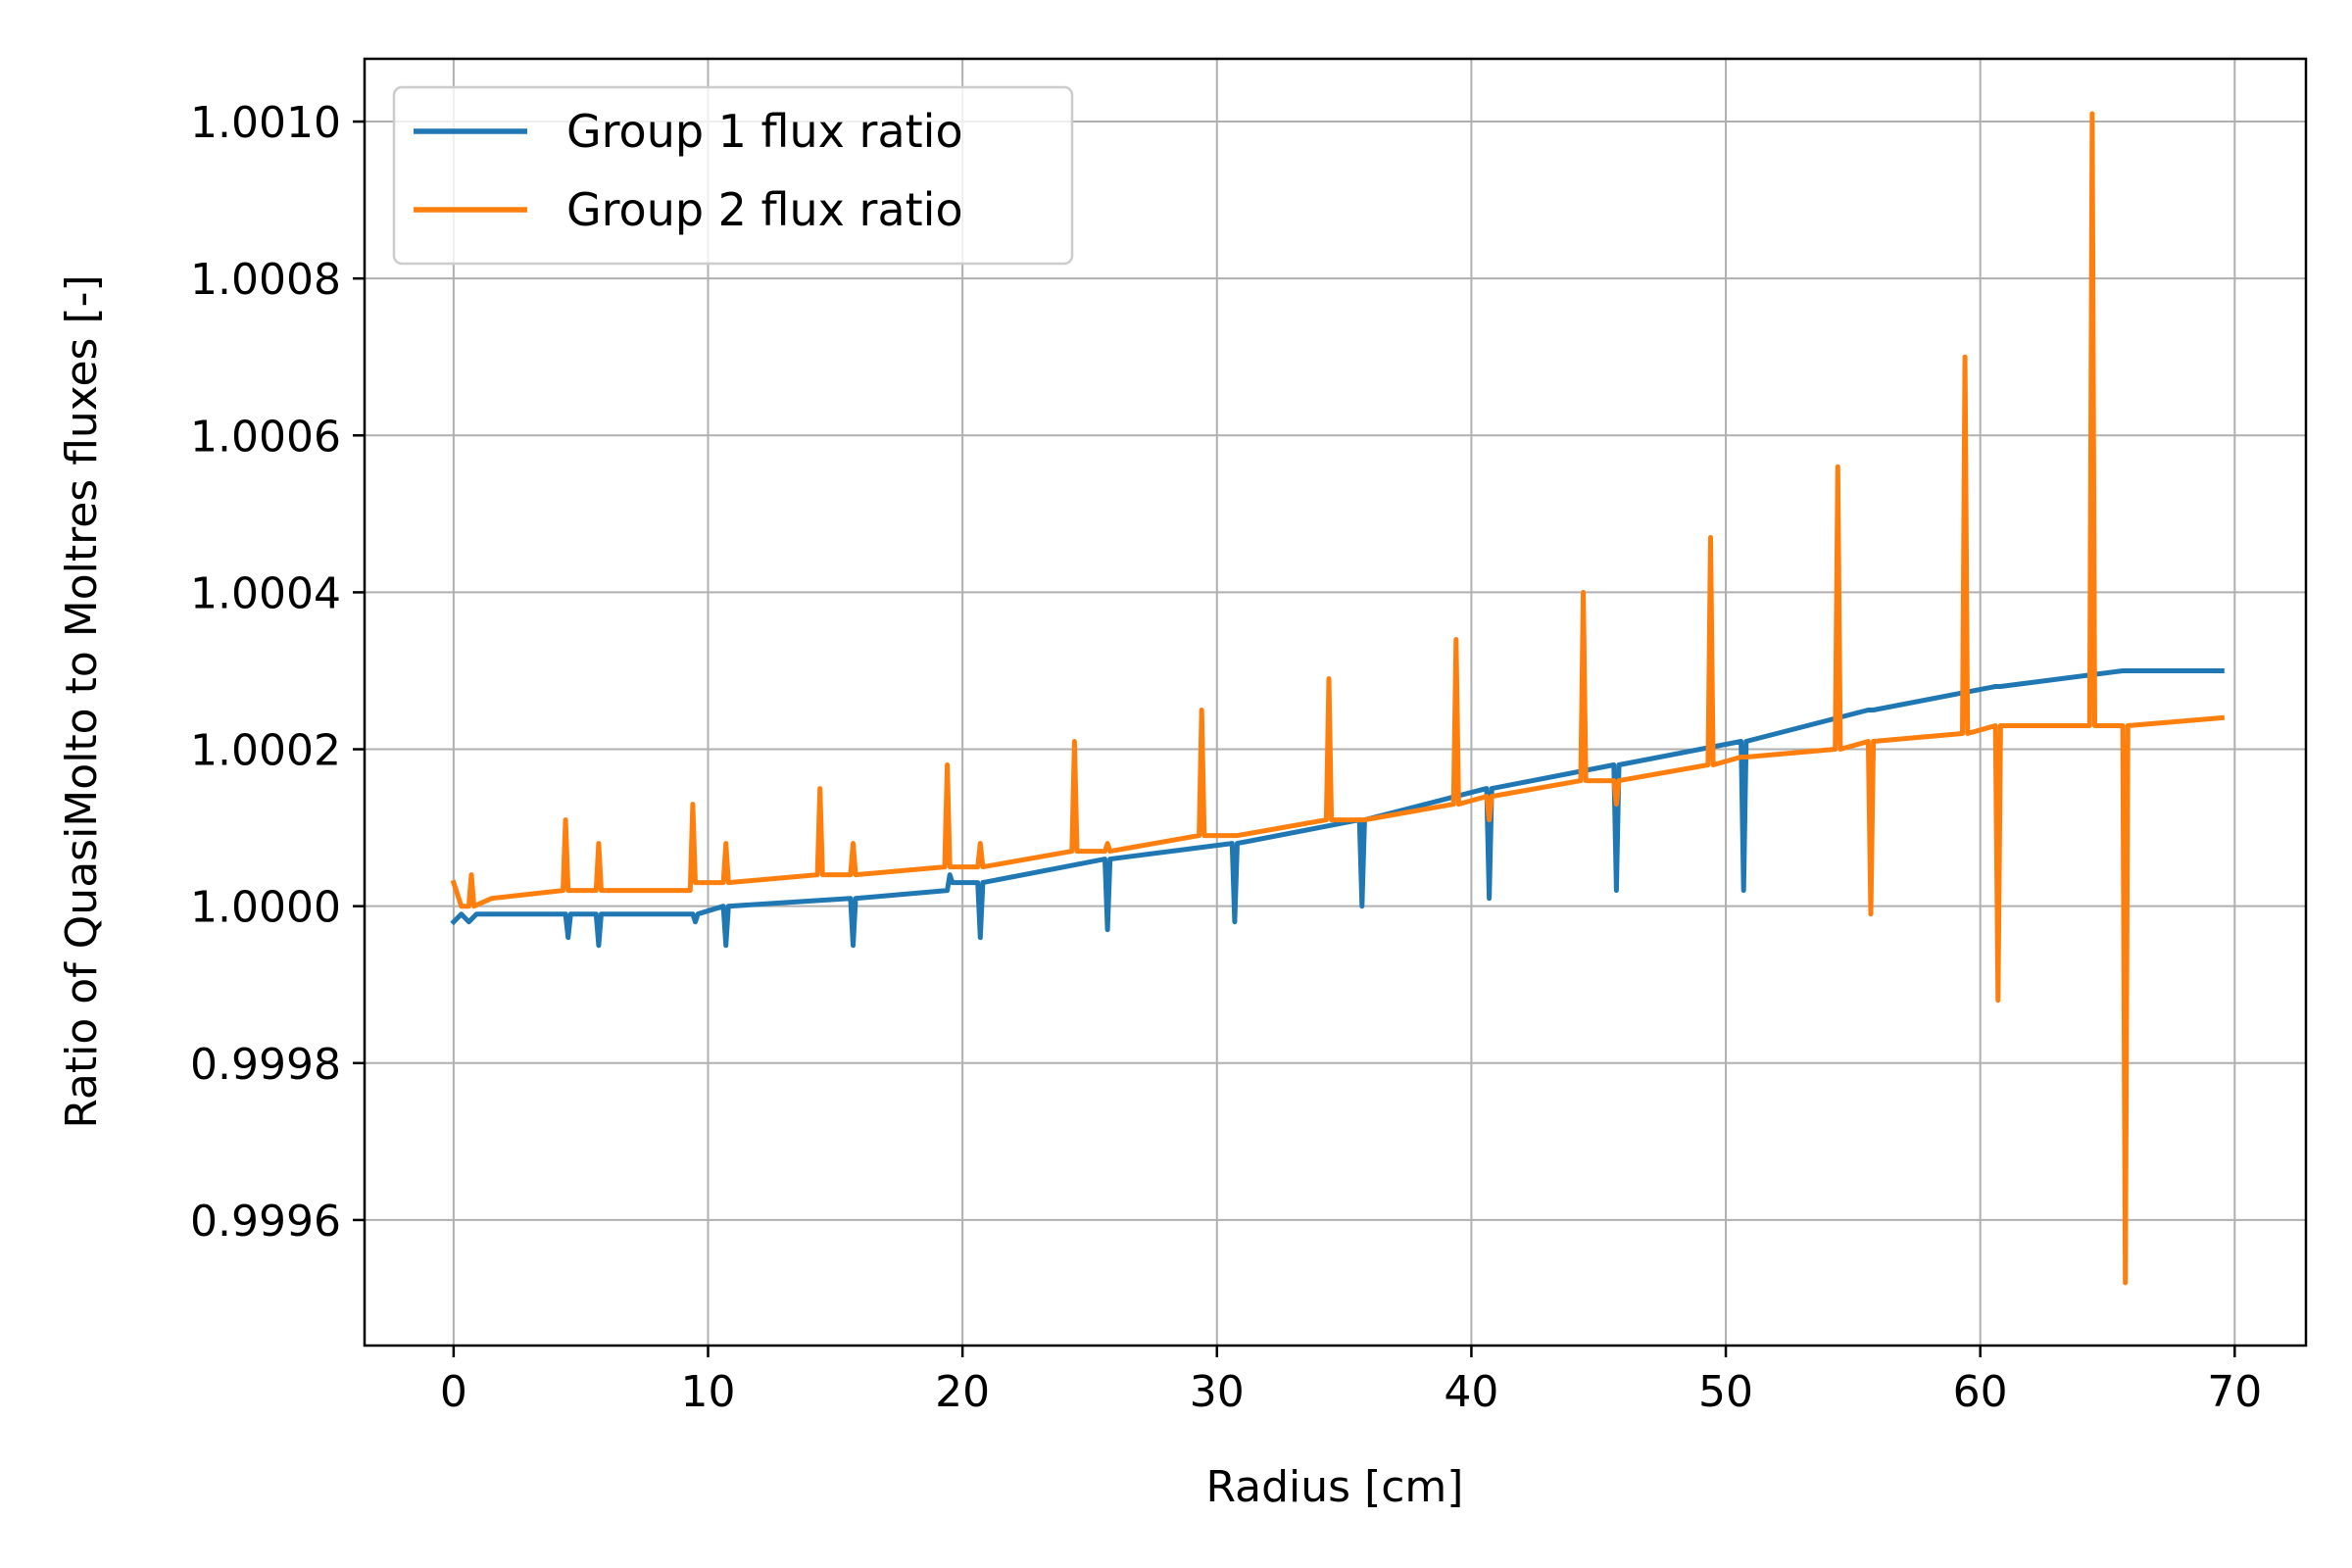 This screenshot has height=1568, width=2352. I want to click on legend-label-group-2: Group 2 flux ratio, so click(764, 209).